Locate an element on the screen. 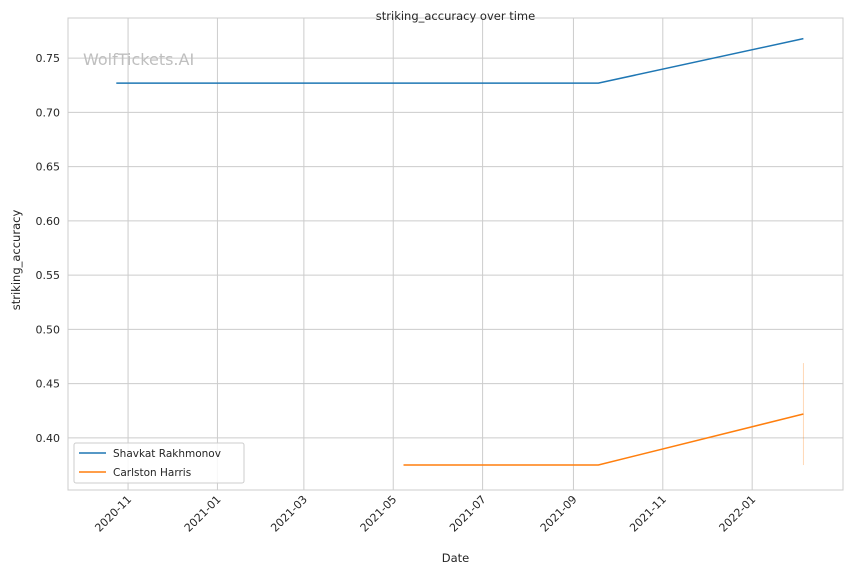 The height and width of the screenshot is (575, 852). x-tick-label: 2021-11 is located at coordinates (648, 514).